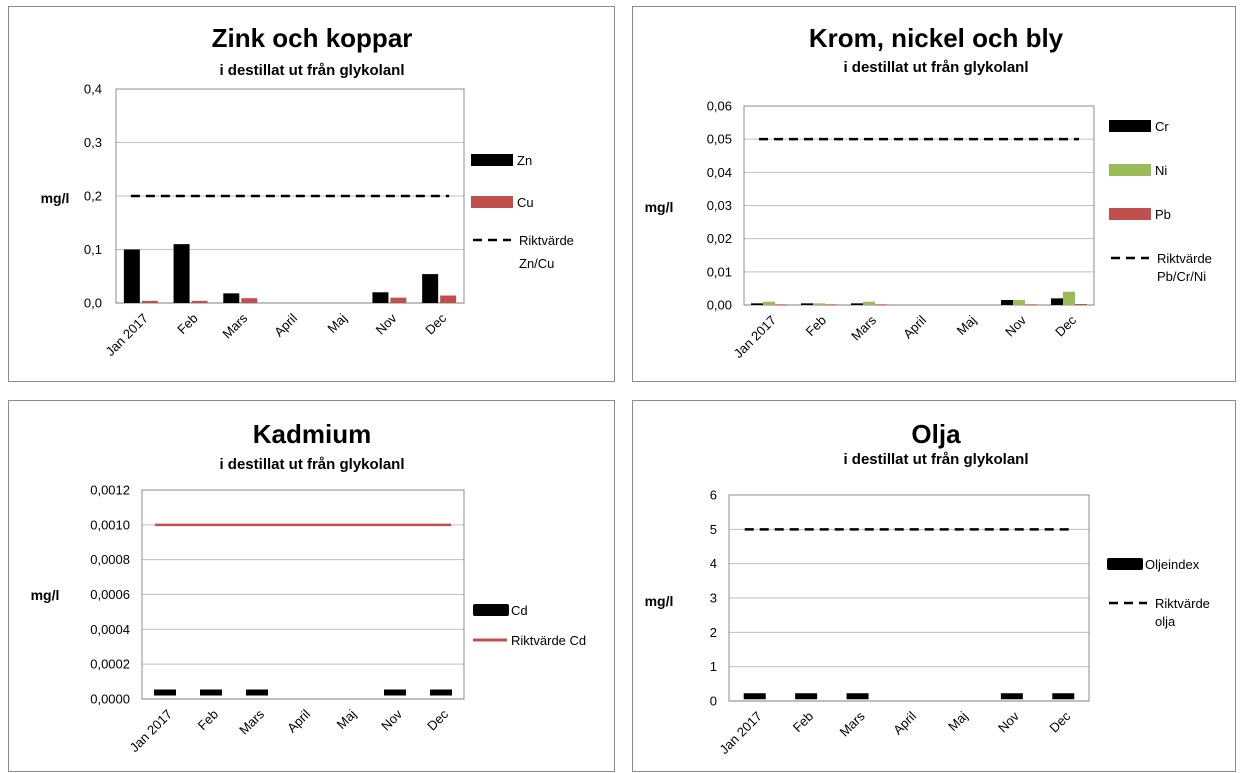 The image size is (1242, 773). What do you see at coordinates (1172, 564) in the screenshot?
I see `legend-label: Oljeindex` at bounding box center [1172, 564].